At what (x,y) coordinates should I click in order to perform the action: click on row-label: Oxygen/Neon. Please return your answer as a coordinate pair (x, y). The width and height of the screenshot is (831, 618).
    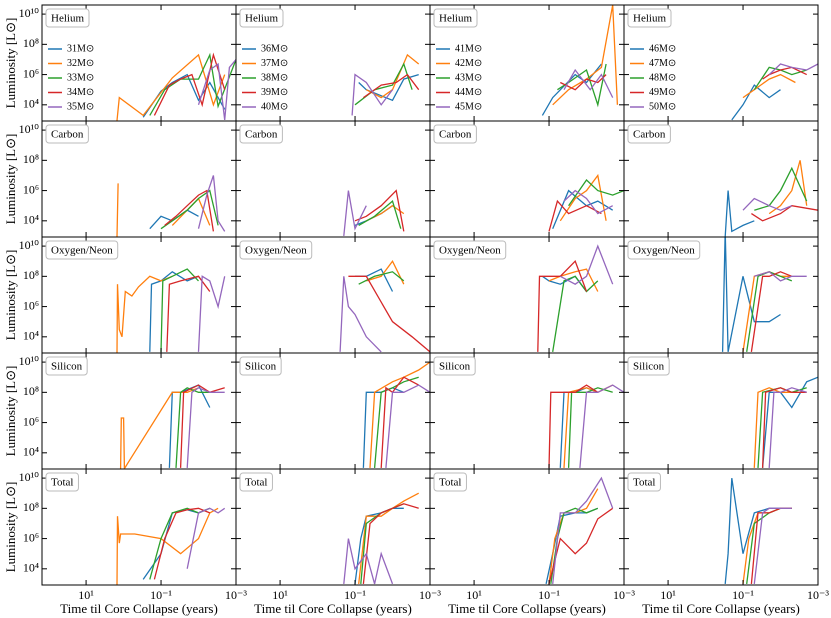
    Looking at the image, I should click on (470, 251).